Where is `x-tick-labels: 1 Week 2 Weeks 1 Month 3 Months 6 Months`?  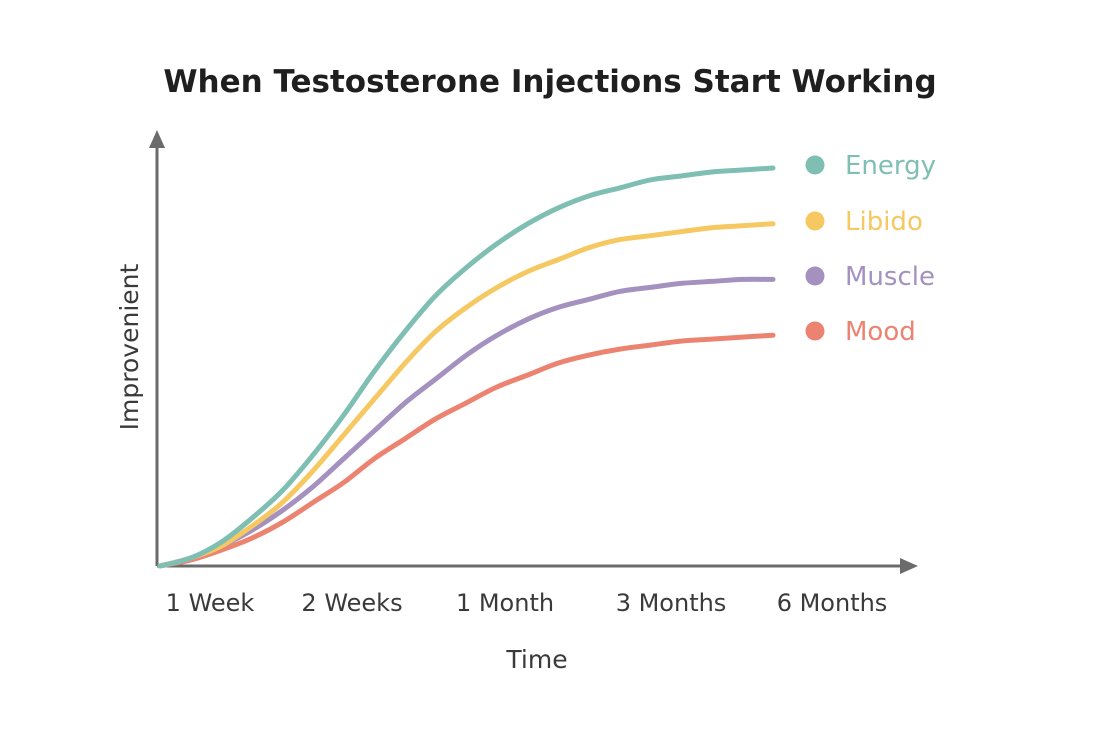 x-tick-labels: 1 Week 2 Weeks 1 Month 3 Months 6 Months is located at coordinates (527, 603).